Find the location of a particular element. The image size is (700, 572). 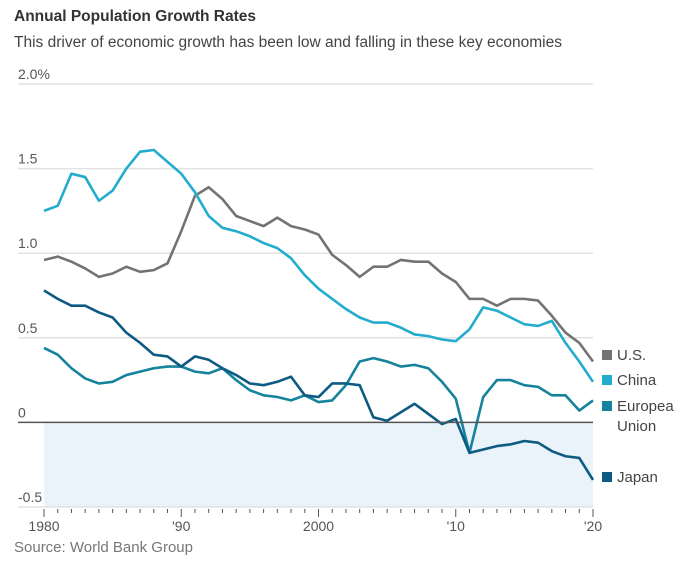

y-tick-label: 2.0% is located at coordinates (34, 74).